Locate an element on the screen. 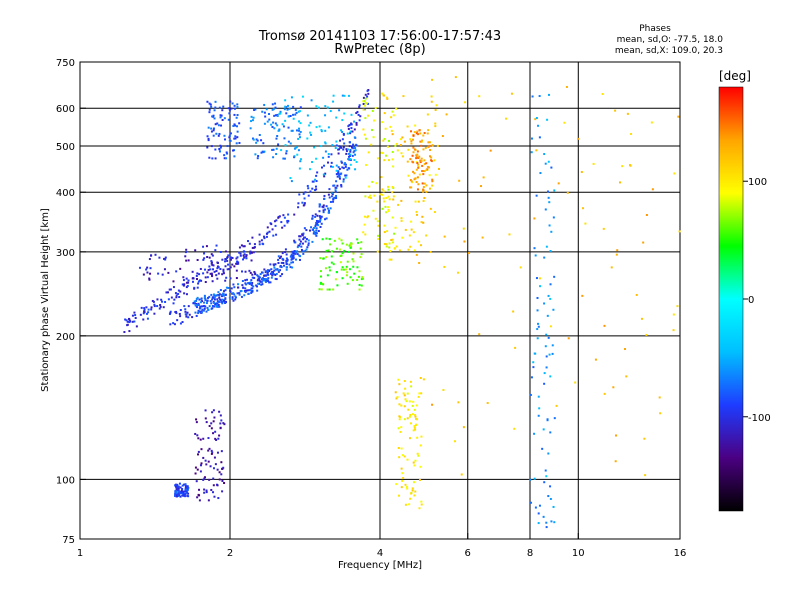 The height and width of the screenshot is (600, 800). colorbar-label: [deg] is located at coordinates (735, 76).